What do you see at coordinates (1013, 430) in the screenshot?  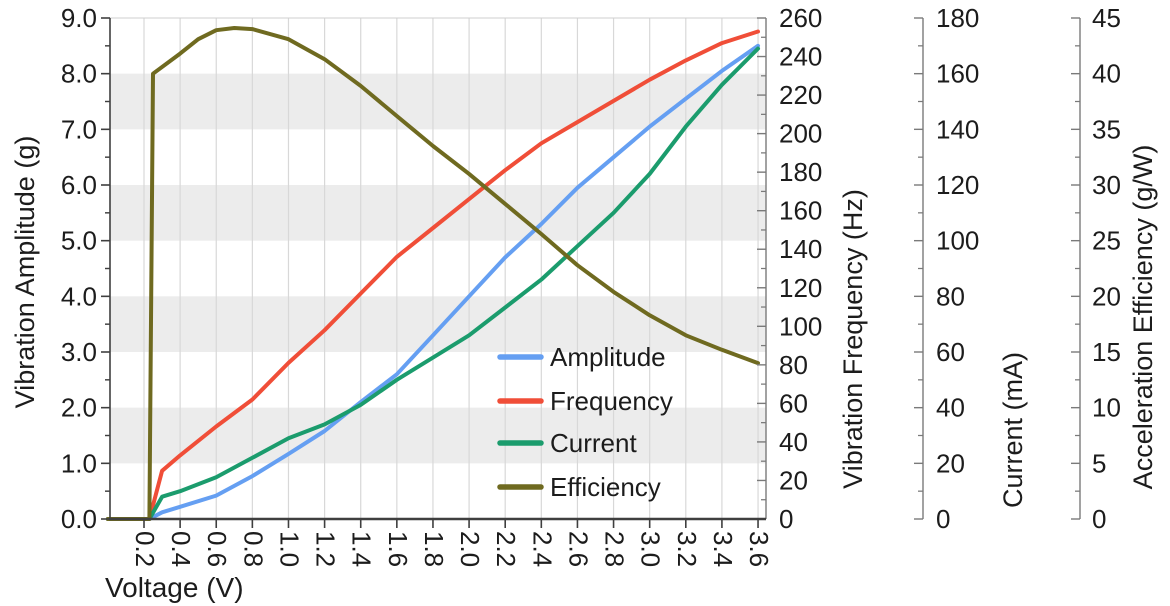 I see `y-axis-title-current: Current (mA)` at bounding box center [1013, 430].